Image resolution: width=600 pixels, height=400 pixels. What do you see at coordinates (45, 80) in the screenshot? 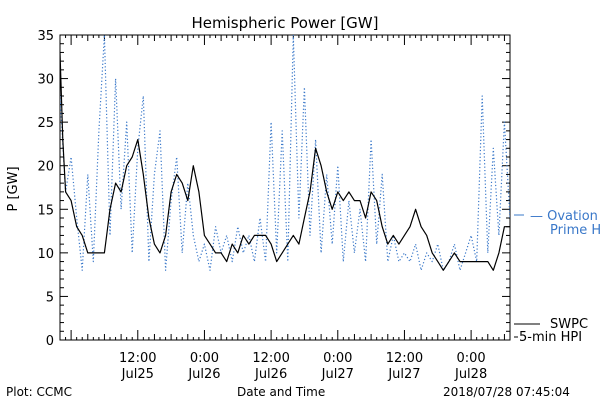
I see `y-tick-label: 30` at bounding box center [45, 80].